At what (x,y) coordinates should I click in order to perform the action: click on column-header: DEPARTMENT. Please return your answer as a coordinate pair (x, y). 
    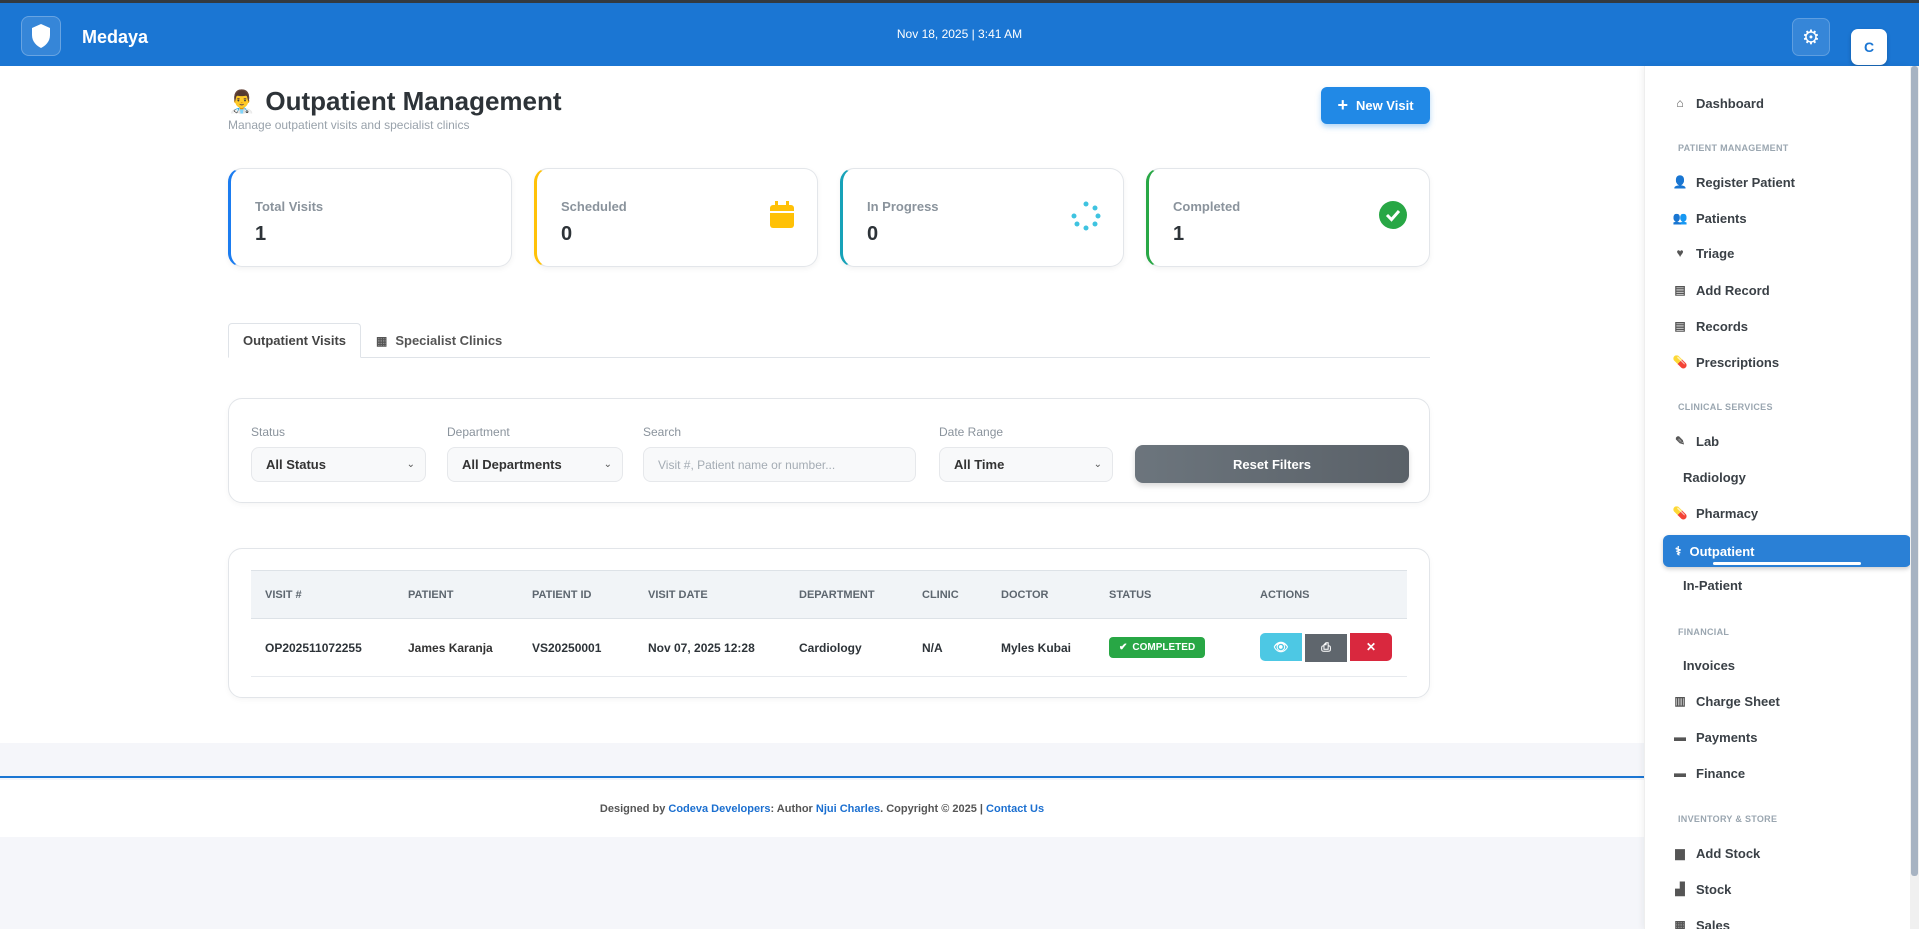
    Looking at the image, I should click on (846, 594).